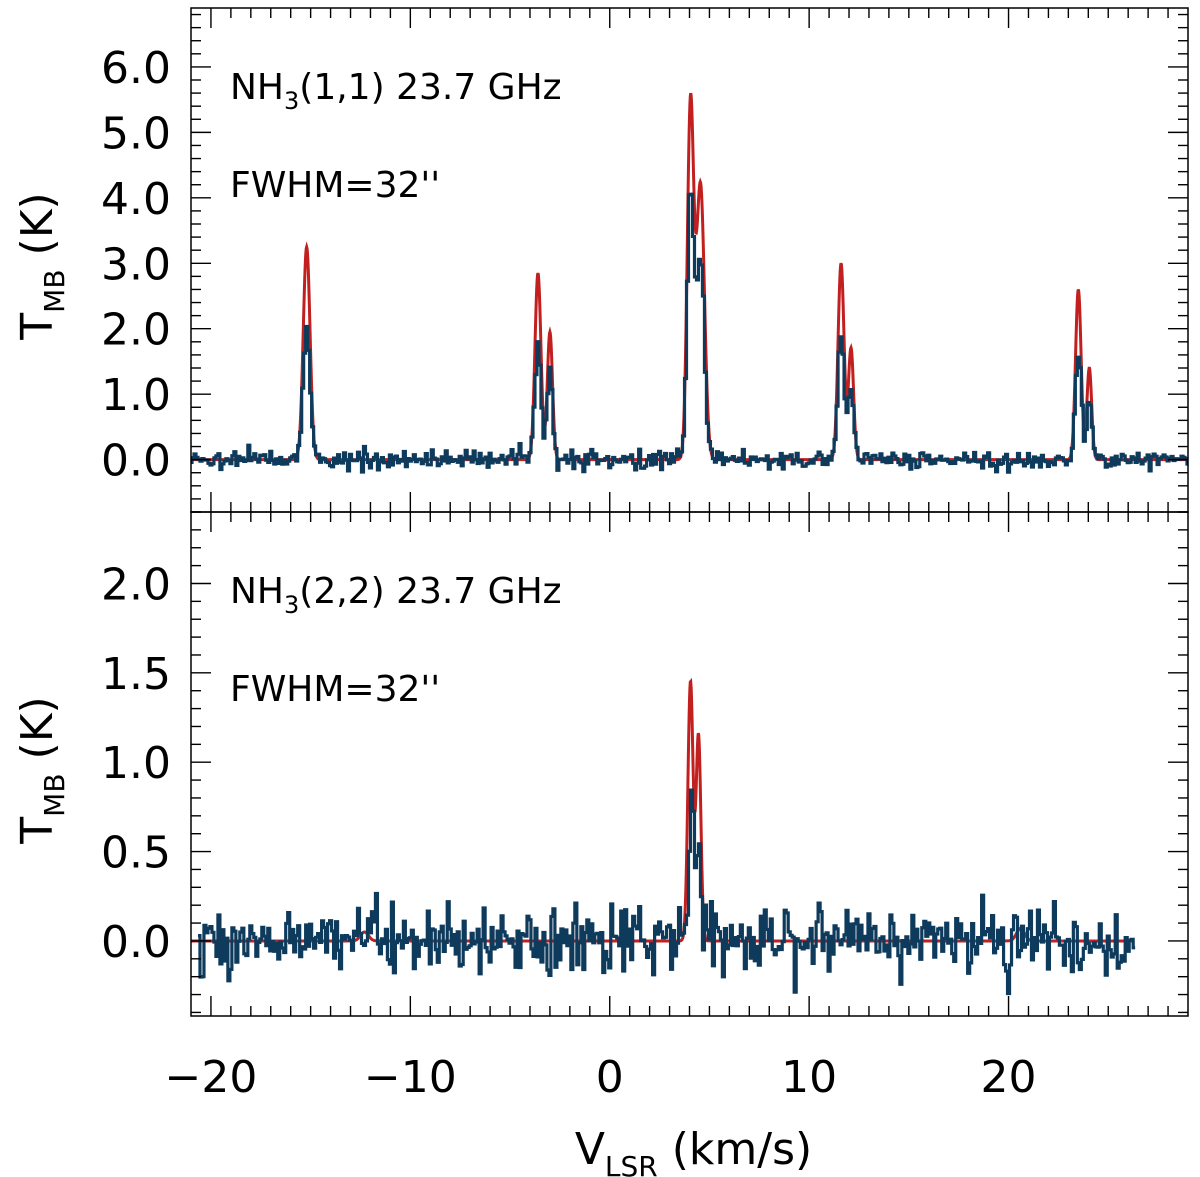  I want to click on x-axis-title: VLSR (km/s), so click(693, 1150).